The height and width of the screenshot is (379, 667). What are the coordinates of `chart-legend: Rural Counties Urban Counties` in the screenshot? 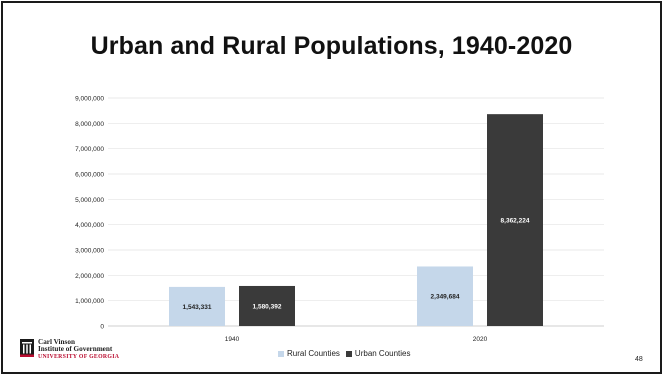 It's located at (347, 353).